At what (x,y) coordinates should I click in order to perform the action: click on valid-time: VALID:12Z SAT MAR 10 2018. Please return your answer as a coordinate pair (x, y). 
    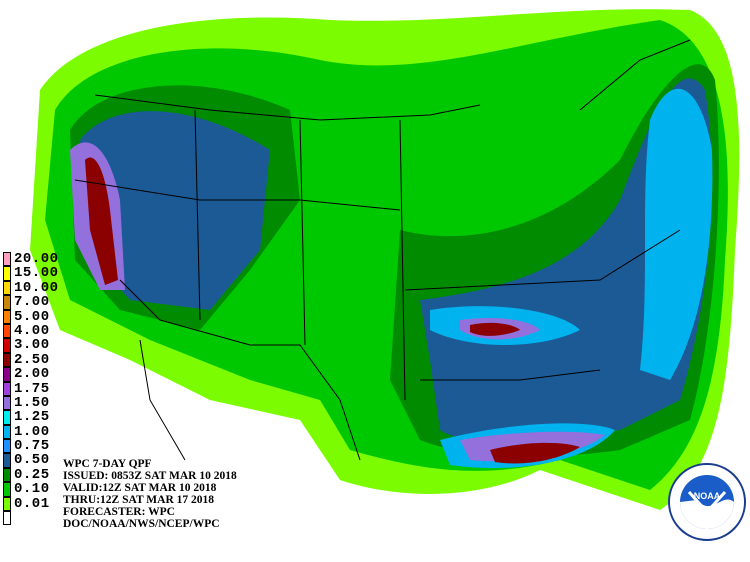
    Looking at the image, I should click on (140, 488).